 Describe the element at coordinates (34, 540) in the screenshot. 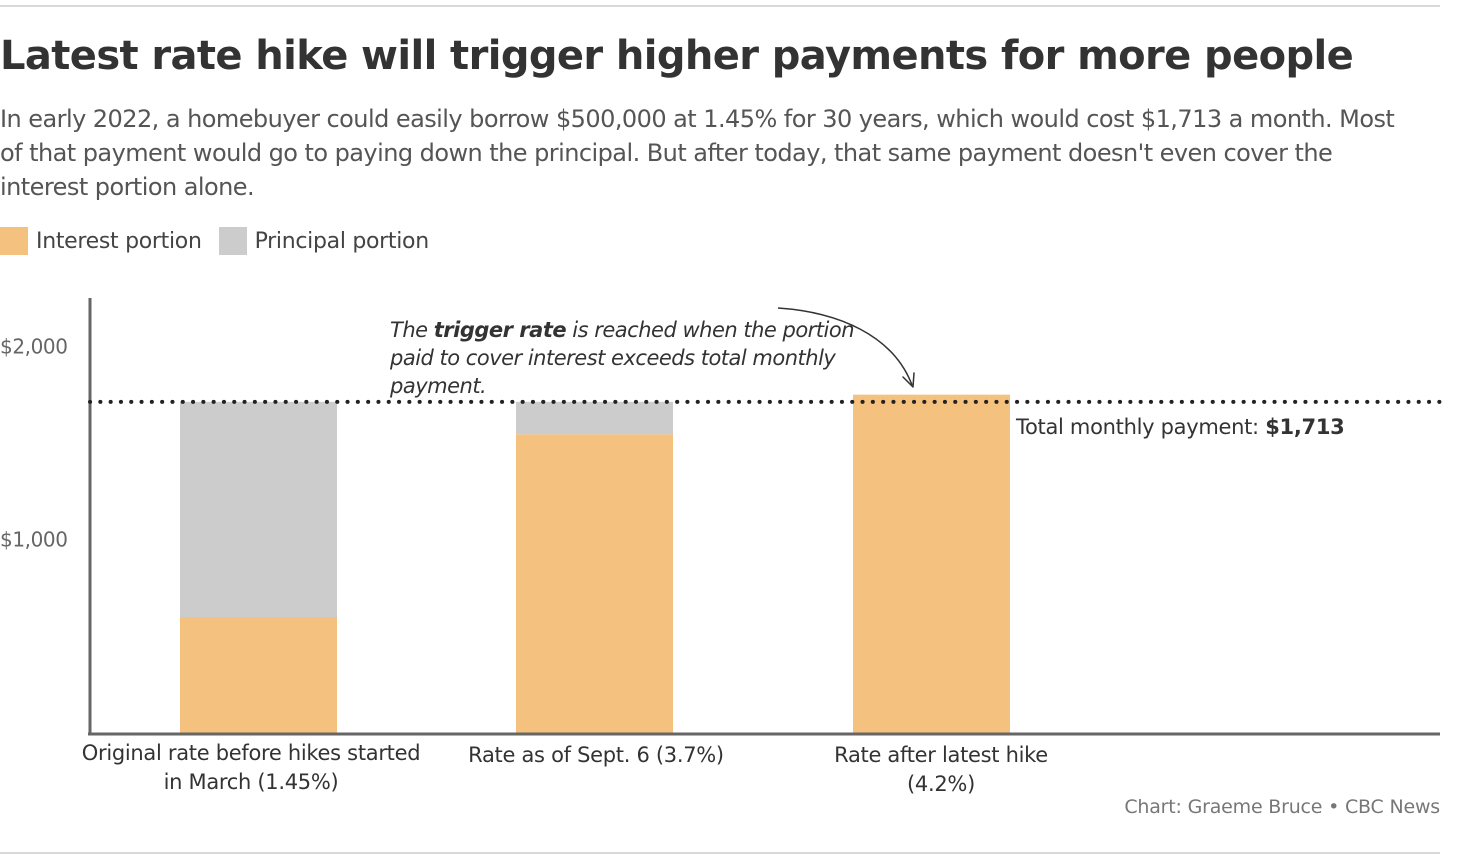

I see `y-tick-label: $1,000` at that location.